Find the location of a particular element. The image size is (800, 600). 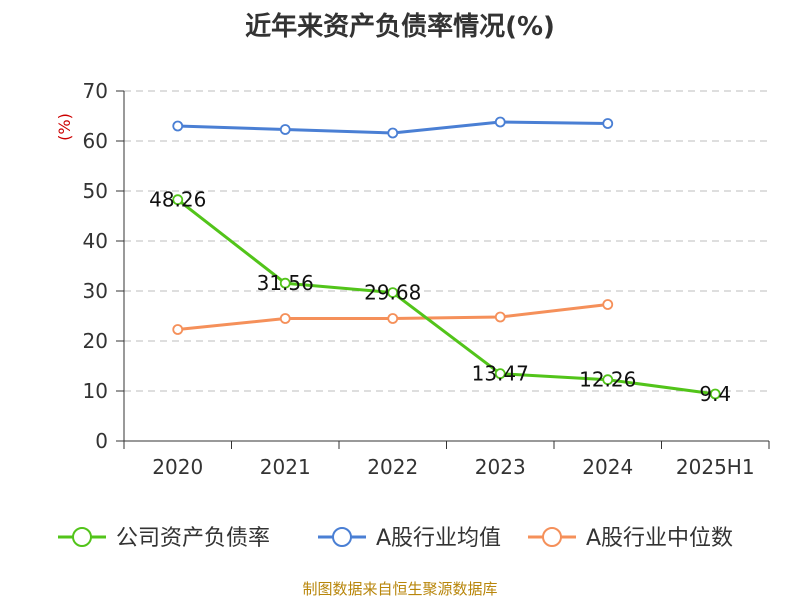

y-tick-label: 20 is located at coordinates (95, 341).